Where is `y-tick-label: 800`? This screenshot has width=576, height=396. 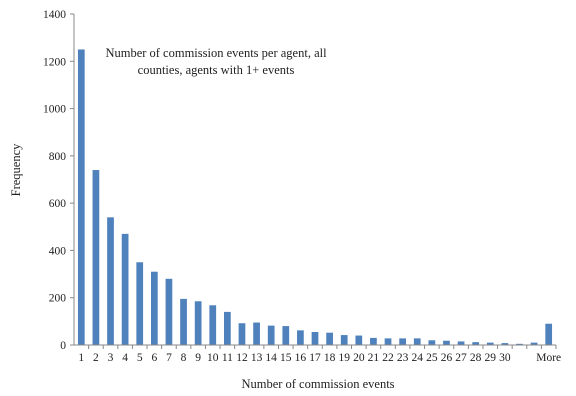
y-tick-label: 800 is located at coordinates (58, 157).